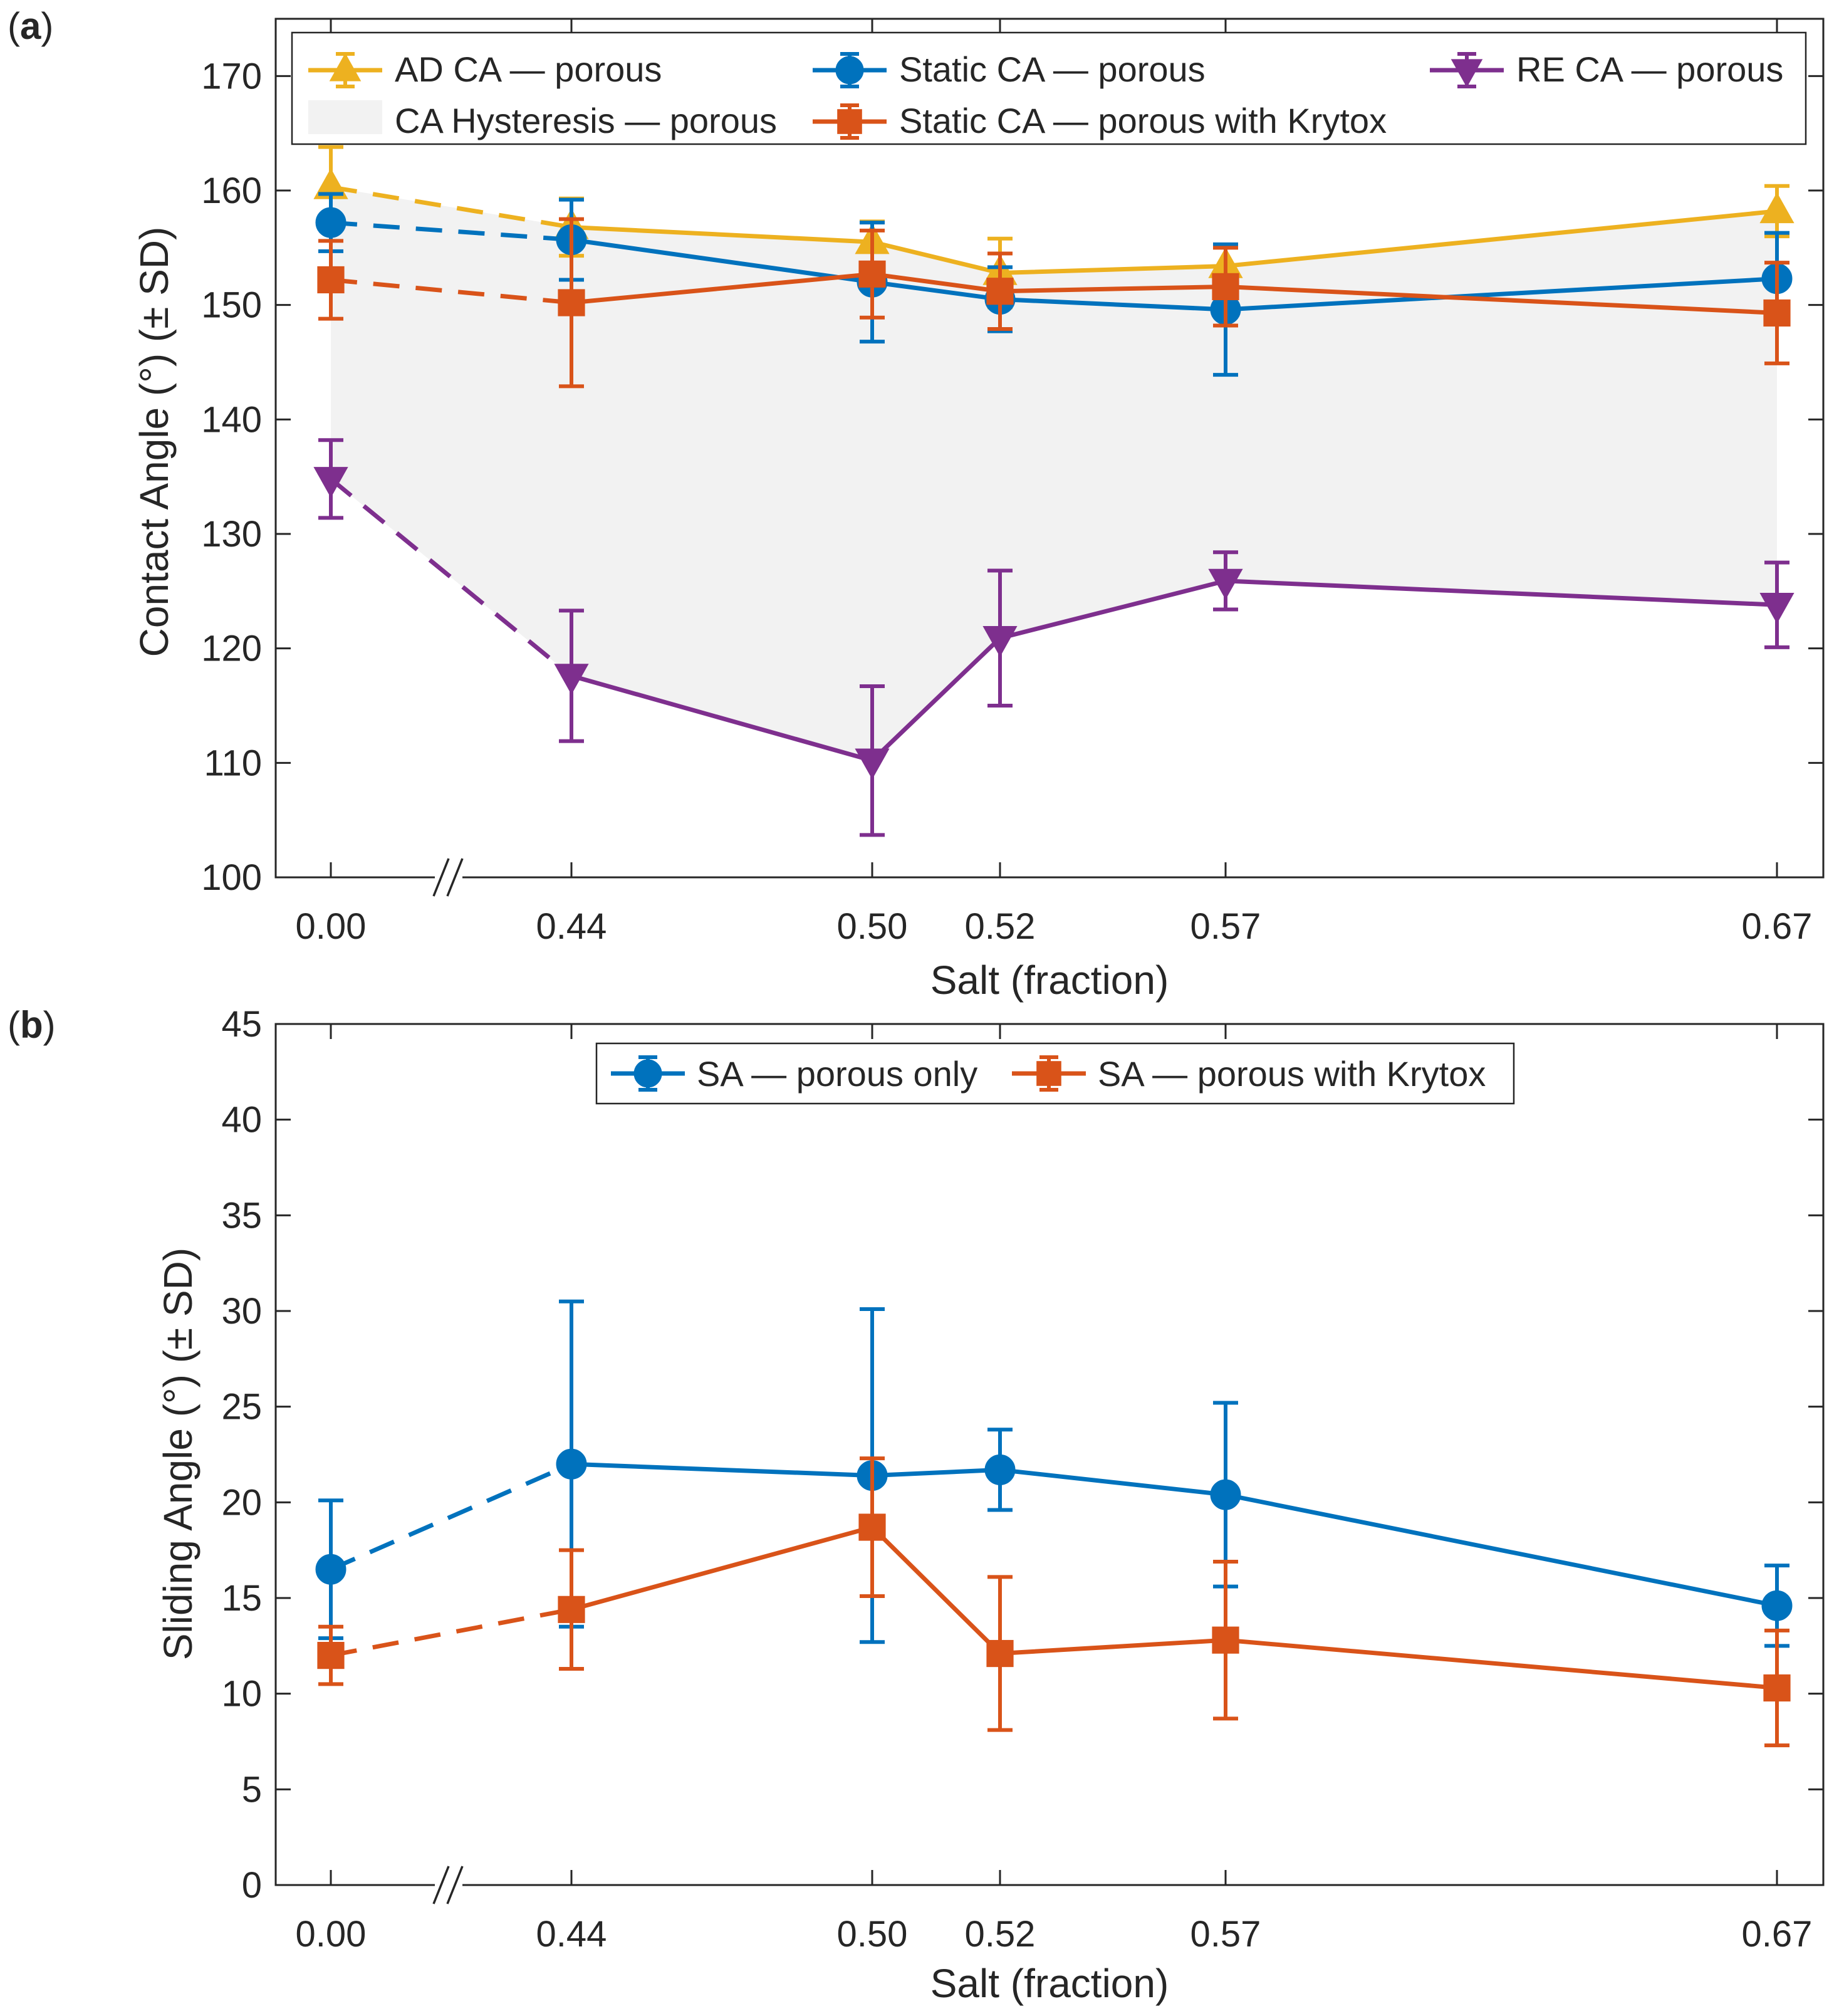 This screenshot has width=1844, height=2016. Describe the element at coordinates (1052, 69) in the screenshot. I see `legend-static-ca-label: Static CA — porous` at that location.